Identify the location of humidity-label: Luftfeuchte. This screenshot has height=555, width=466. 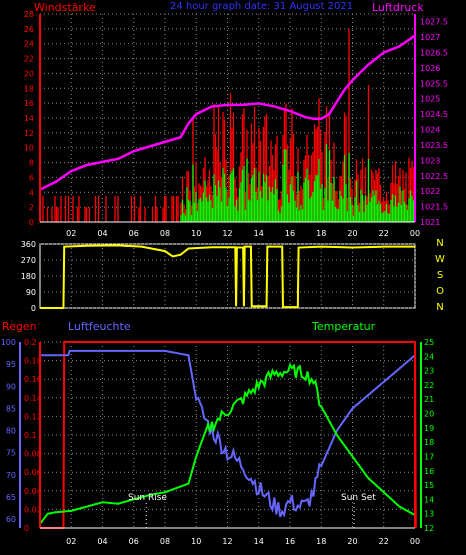
(99, 326).